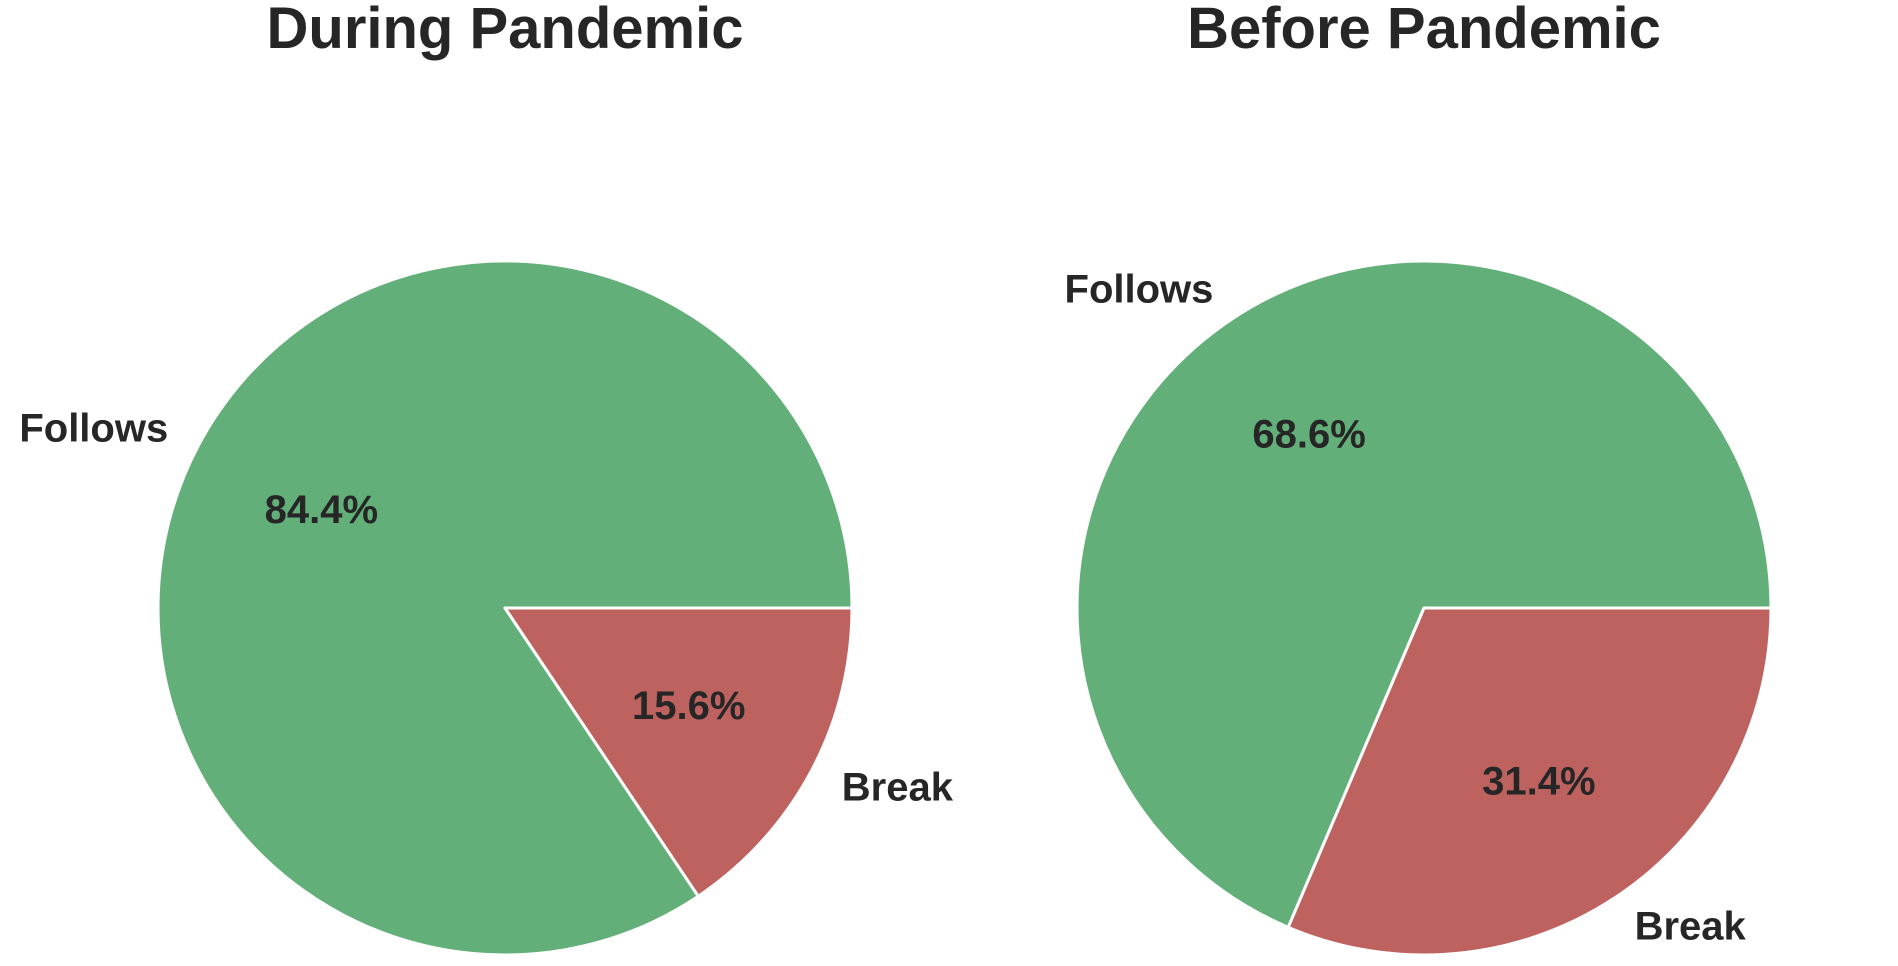 This screenshot has width=1898, height=966. I want to click on chart-title: During Pandemic, so click(505, 30).